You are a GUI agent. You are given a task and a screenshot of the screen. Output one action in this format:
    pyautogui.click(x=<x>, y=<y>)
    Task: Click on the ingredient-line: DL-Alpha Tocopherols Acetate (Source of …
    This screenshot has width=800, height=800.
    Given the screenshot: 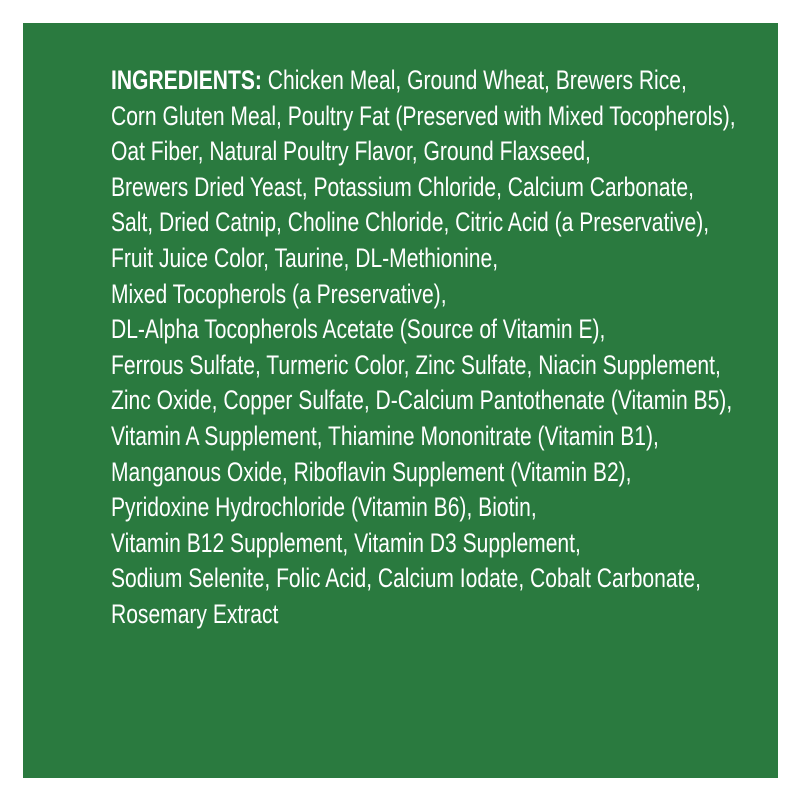 What is the action you would take?
    pyautogui.click(x=358, y=329)
    